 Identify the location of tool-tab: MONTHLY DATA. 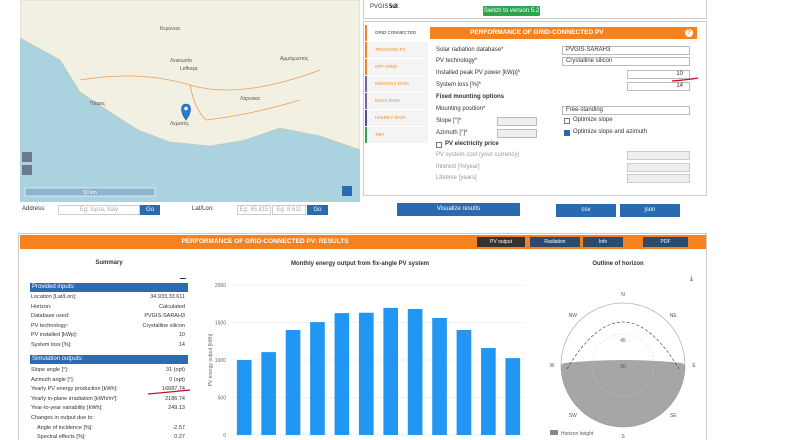
(396, 84).